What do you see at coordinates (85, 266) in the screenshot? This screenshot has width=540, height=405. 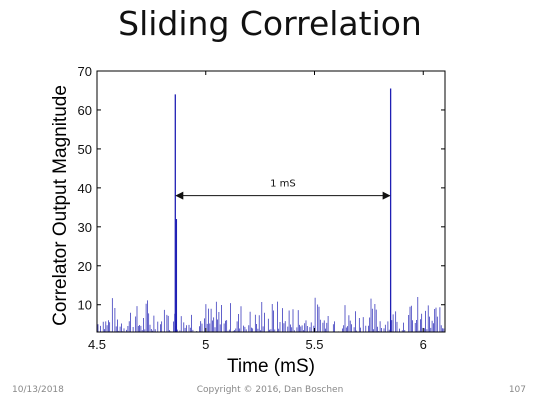 I see `y-tick-label: 20` at bounding box center [85, 266].